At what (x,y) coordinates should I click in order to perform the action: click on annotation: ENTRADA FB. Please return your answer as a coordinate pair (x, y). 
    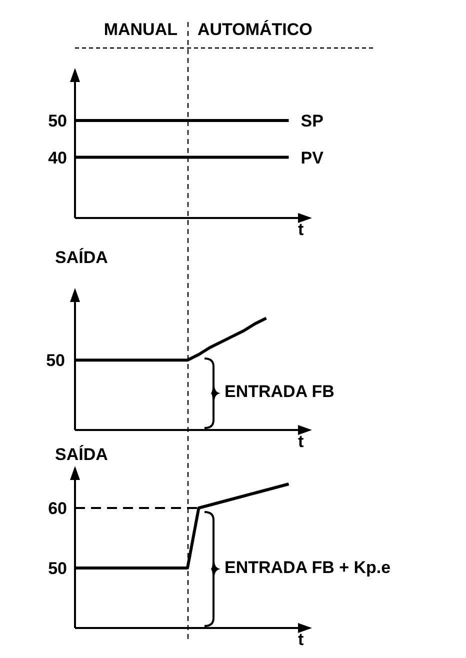
    Looking at the image, I should click on (279, 392).